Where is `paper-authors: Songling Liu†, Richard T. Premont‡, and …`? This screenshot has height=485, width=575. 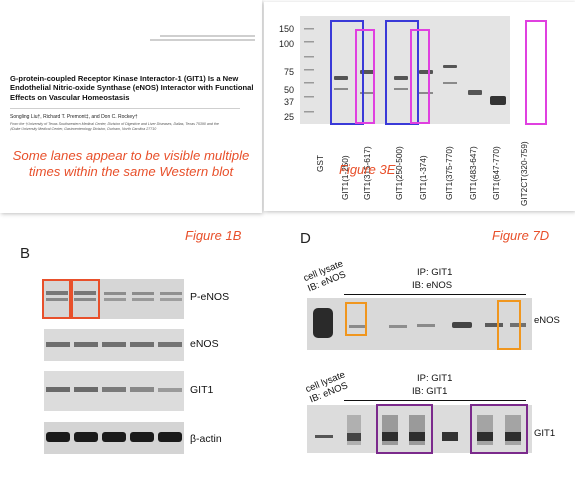
paper-authors: Songling Liu†, Richard T. Premont‡, and … is located at coordinates (74, 117).